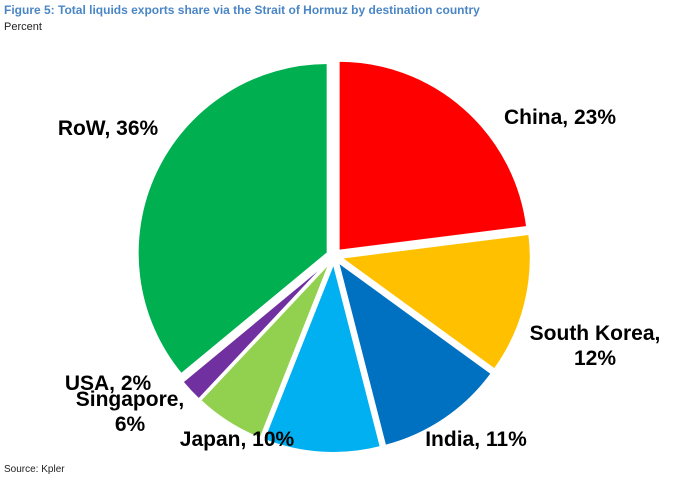 The image size is (686, 484). What do you see at coordinates (130, 412) in the screenshot?
I see `slice-label-singapore: Singapore, 6%` at bounding box center [130, 412].